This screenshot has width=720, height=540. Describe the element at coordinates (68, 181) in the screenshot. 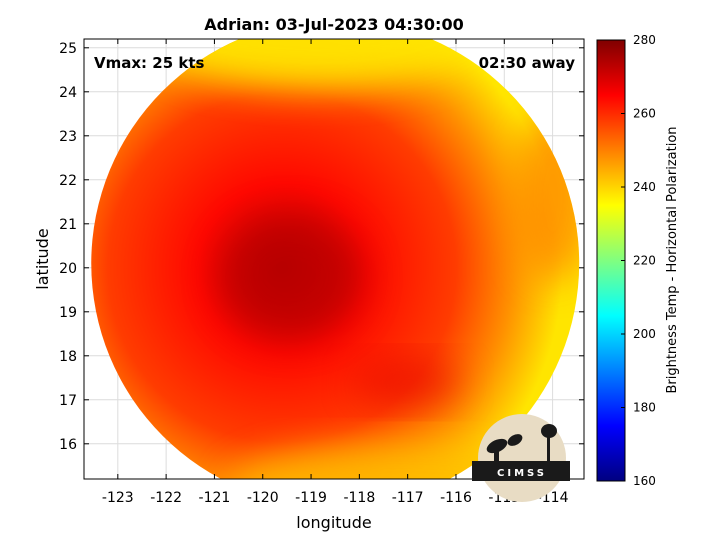

I see `y-tick-label: 22` at that location.